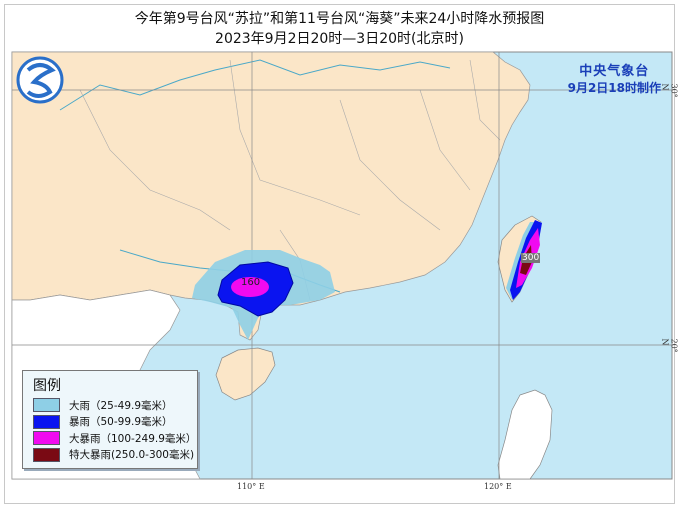 Image resolution: width=679 pixels, height=512 pixels. I want to click on hainan-island, so click(245, 374).